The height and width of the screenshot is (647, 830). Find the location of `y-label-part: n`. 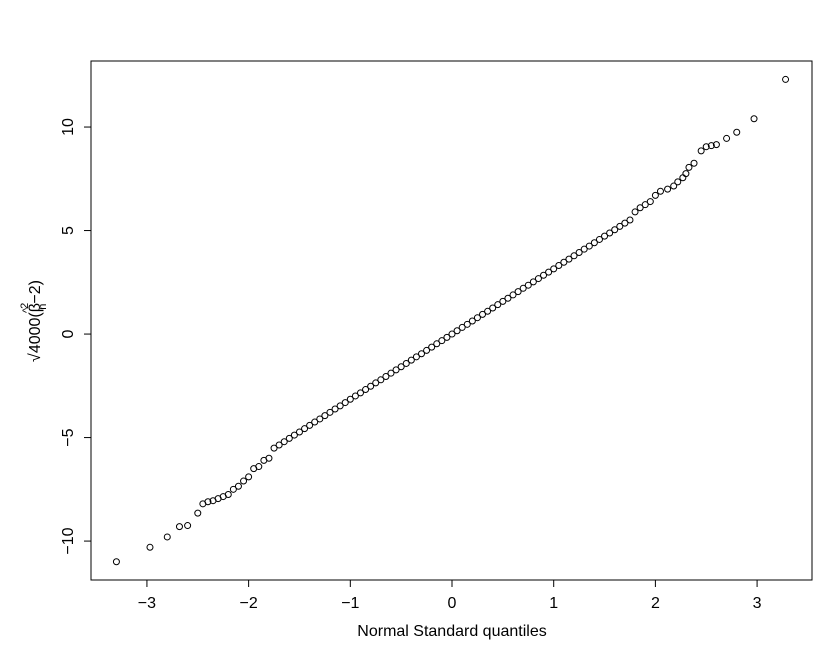

y-label-part: n is located at coordinates (43, 307).